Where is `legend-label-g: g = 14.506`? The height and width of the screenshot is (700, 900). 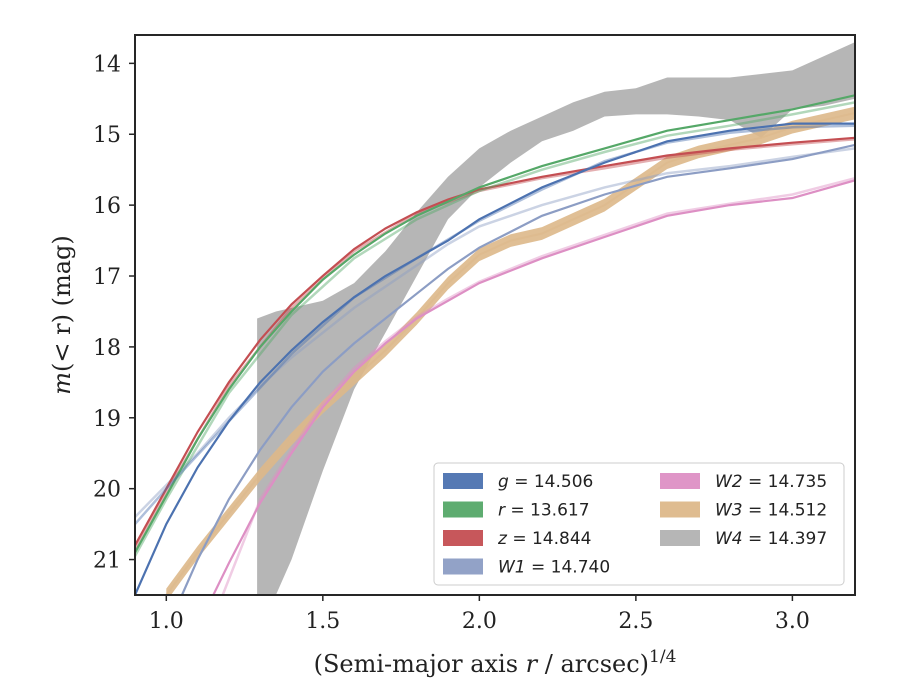
legend-label-g: g = 14.506 is located at coordinates (545, 482).